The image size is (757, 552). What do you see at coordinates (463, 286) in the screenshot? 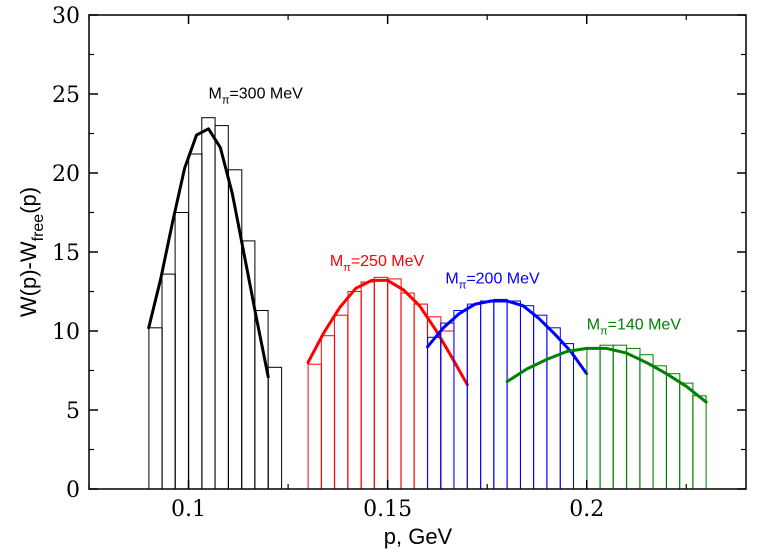
I see `series-label-sub-2: π` at bounding box center [463, 286].